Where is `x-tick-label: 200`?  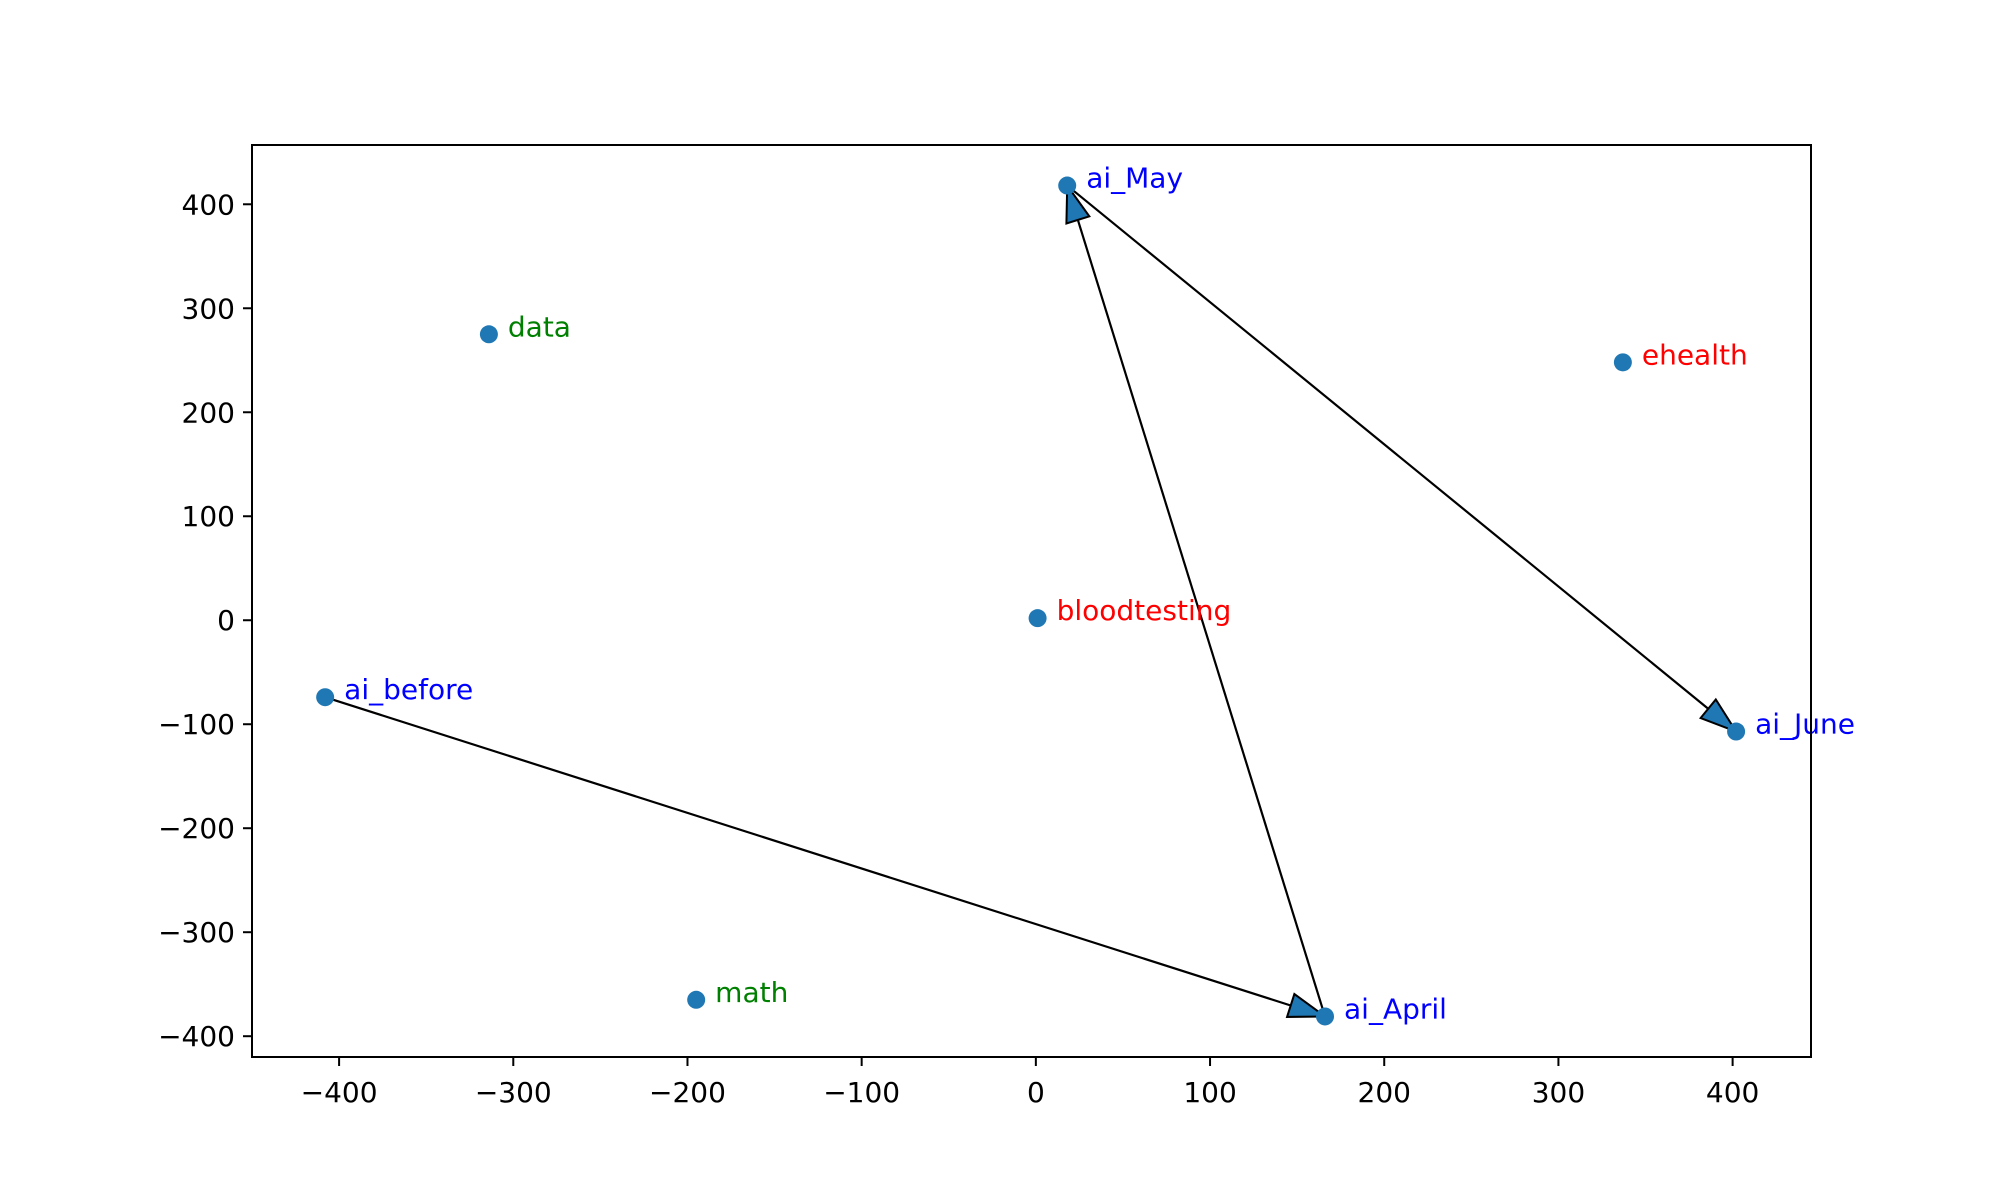 x-tick-label: 200 is located at coordinates (1384, 1092).